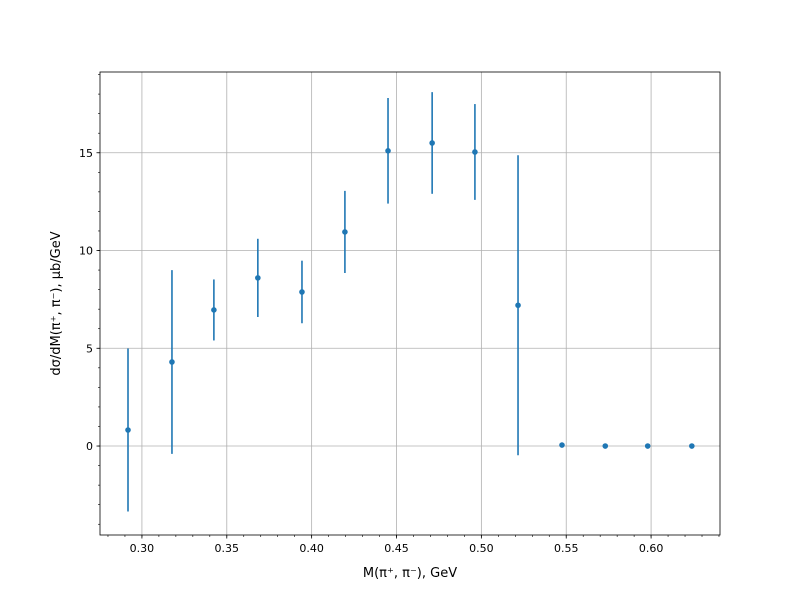 The height and width of the screenshot is (600, 800). I want to click on x-tick-label: 0.50, so click(481, 548).